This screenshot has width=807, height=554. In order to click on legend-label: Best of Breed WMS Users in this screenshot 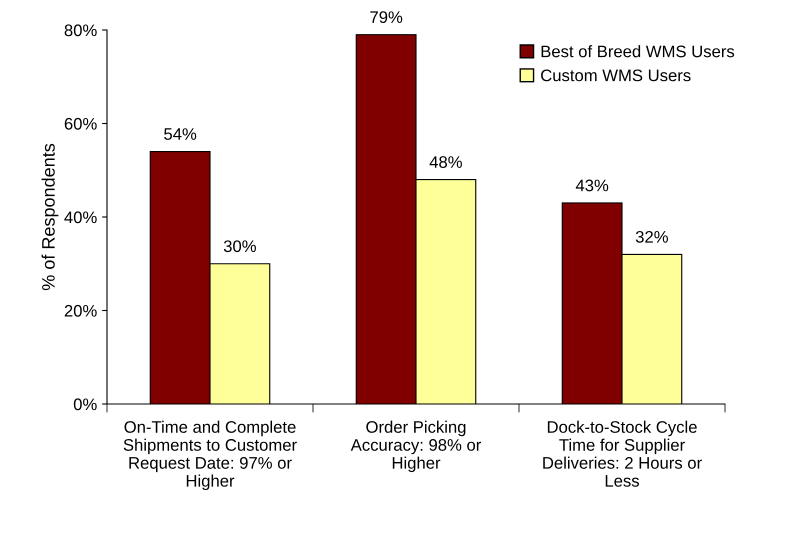, I will do `click(638, 51)`.